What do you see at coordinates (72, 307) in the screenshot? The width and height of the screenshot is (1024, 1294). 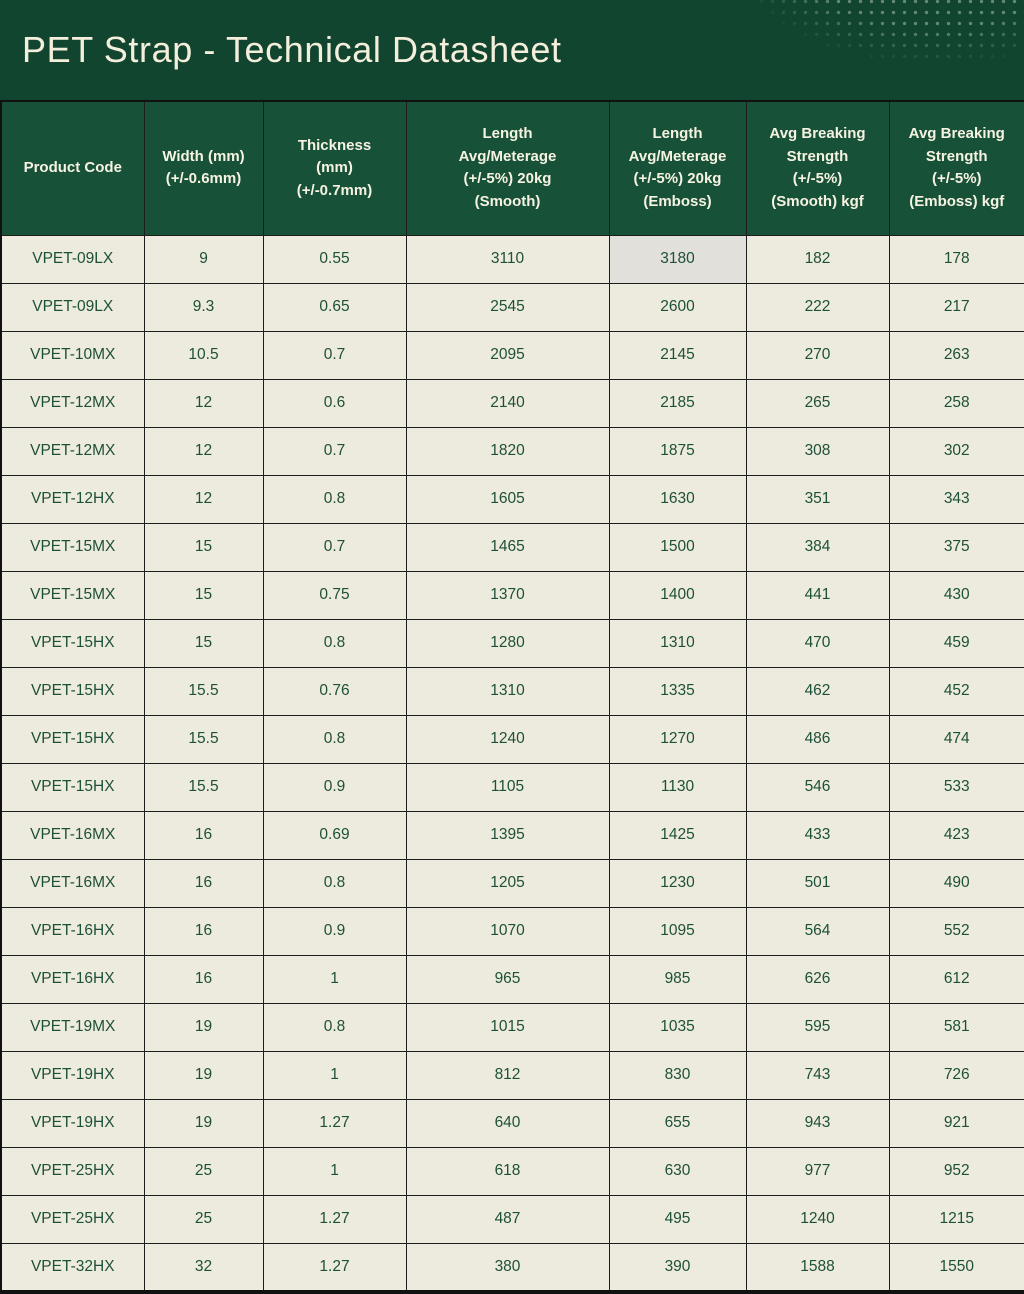 I see `product-code-cell: VPET-09LX` at bounding box center [72, 307].